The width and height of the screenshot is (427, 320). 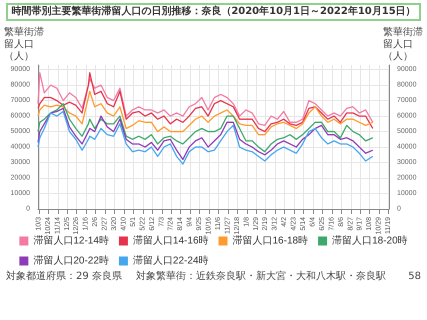 What do you see at coordinates (71, 240) in the screenshot?
I see `legend-label: 滞留人口12-14時` at bounding box center [71, 240].